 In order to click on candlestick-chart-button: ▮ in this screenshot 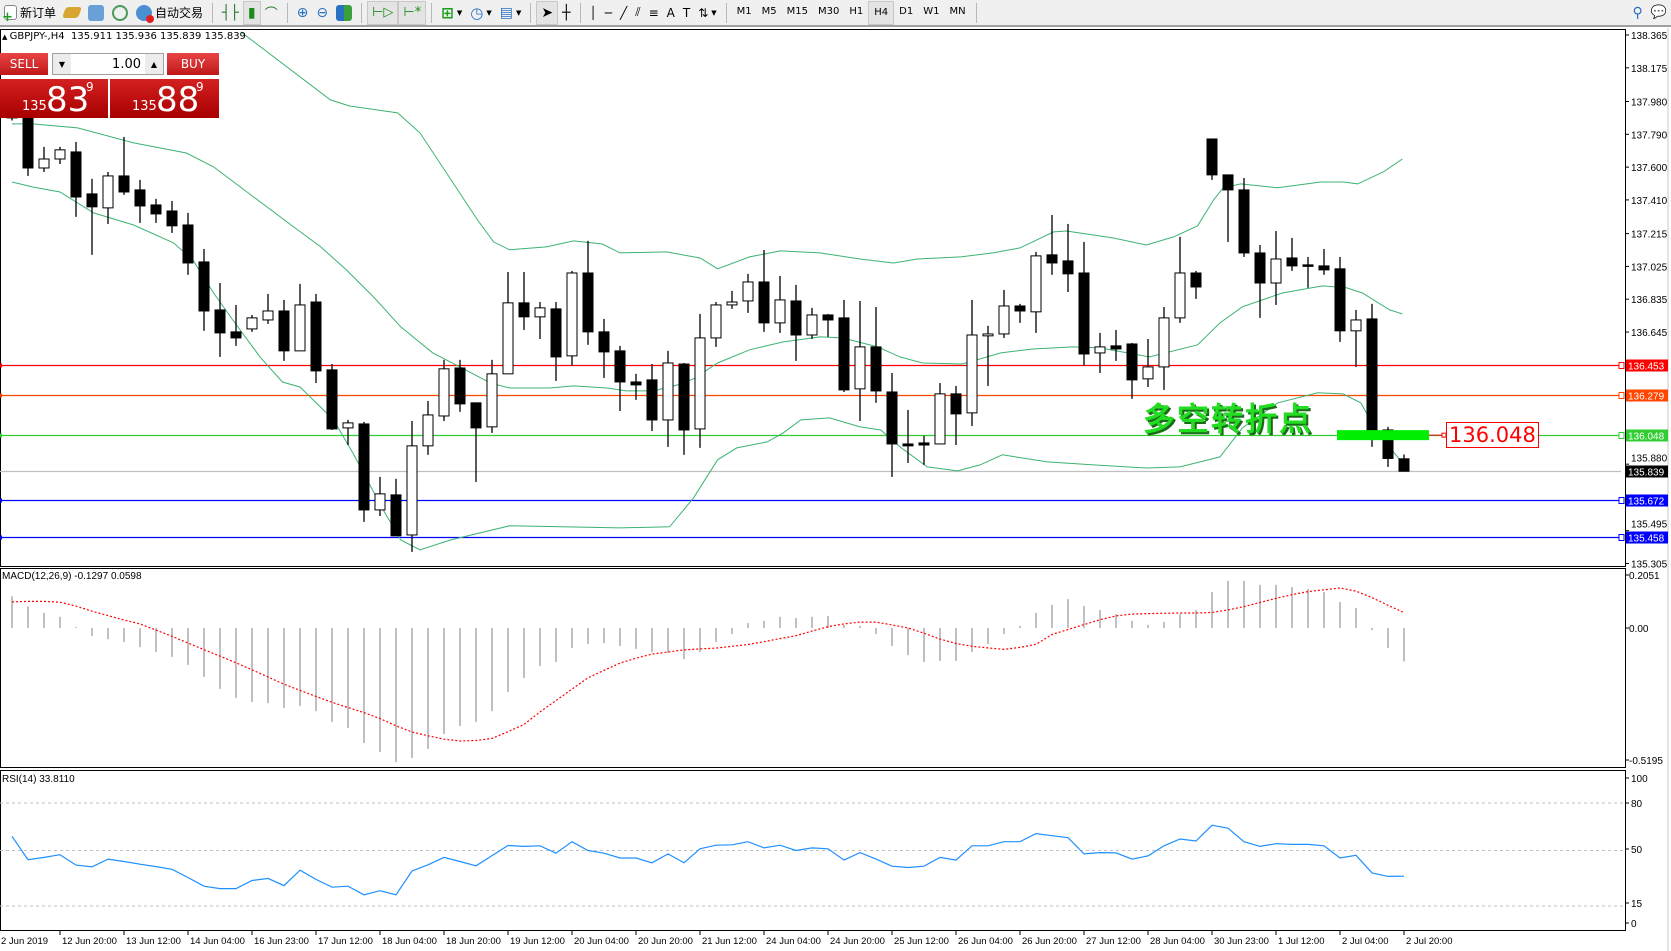, I will do `click(251, 12)`.